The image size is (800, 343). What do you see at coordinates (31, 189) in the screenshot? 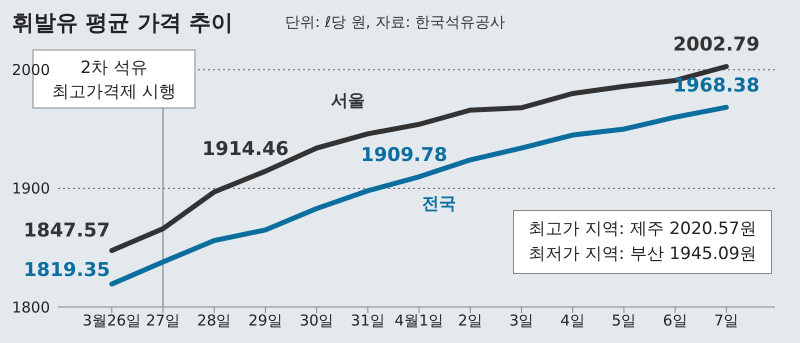
I see `y-tick-label: 1900` at bounding box center [31, 189].